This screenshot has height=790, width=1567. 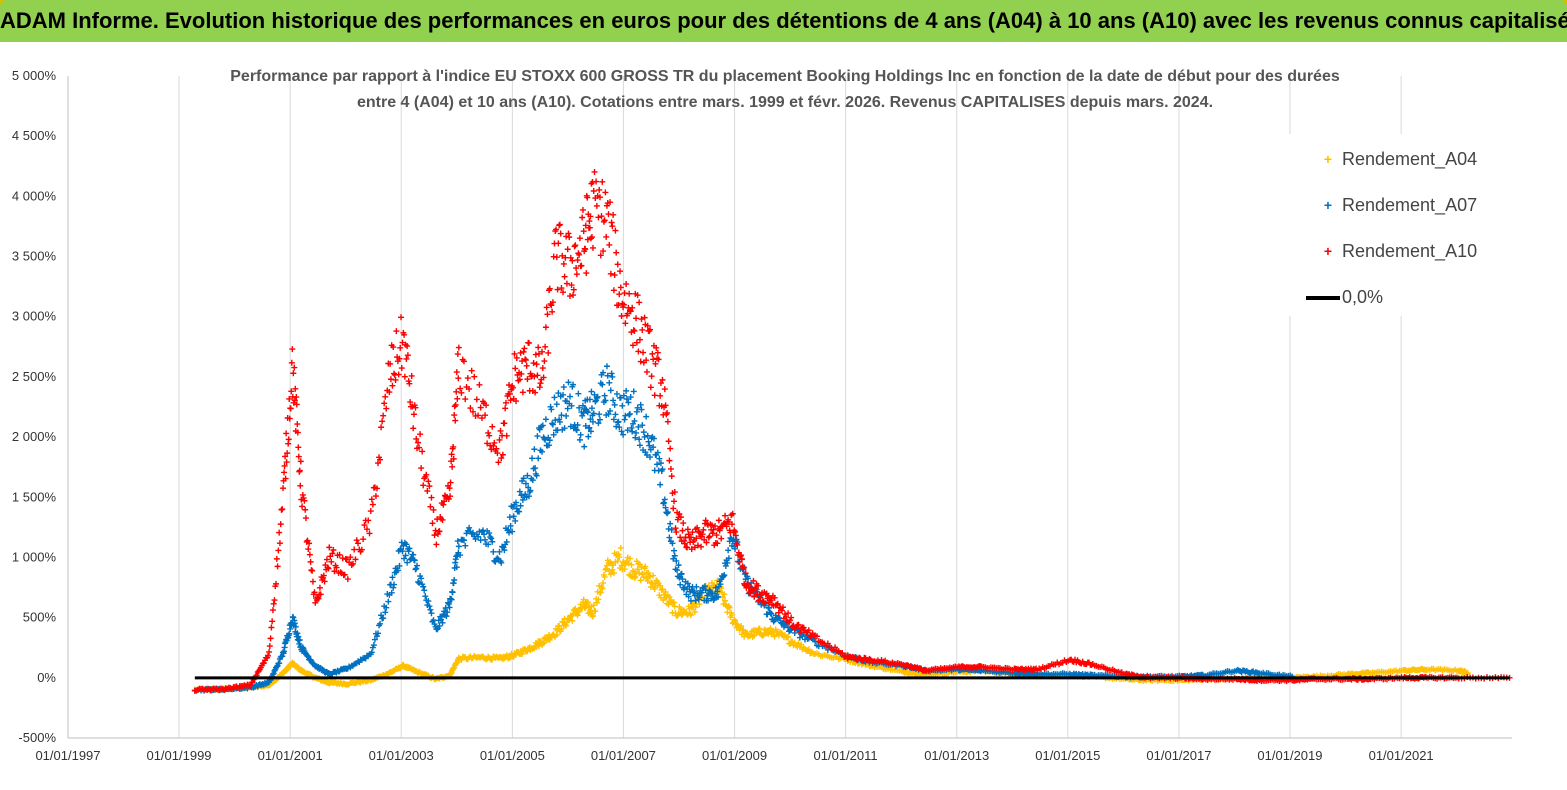 I want to click on x-tick-label: 01/01/2021, so click(x=1401, y=755).